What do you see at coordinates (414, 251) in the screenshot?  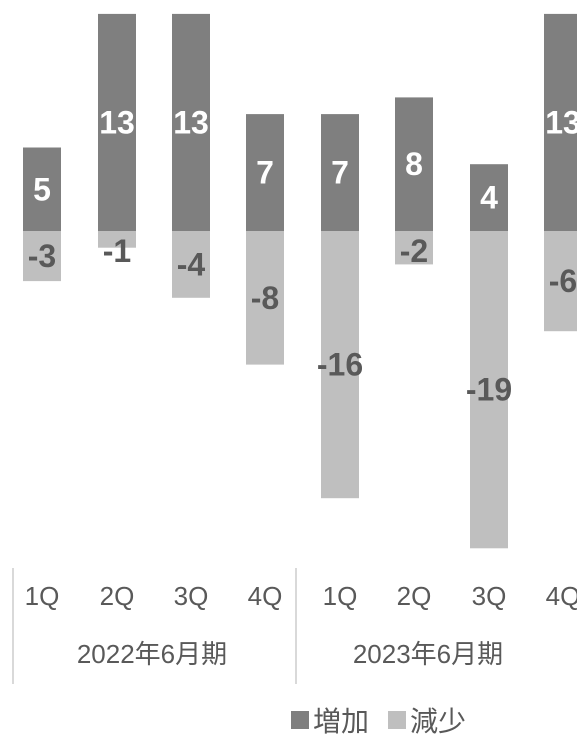 I see `data-label-decrease: -2` at bounding box center [414, 251].